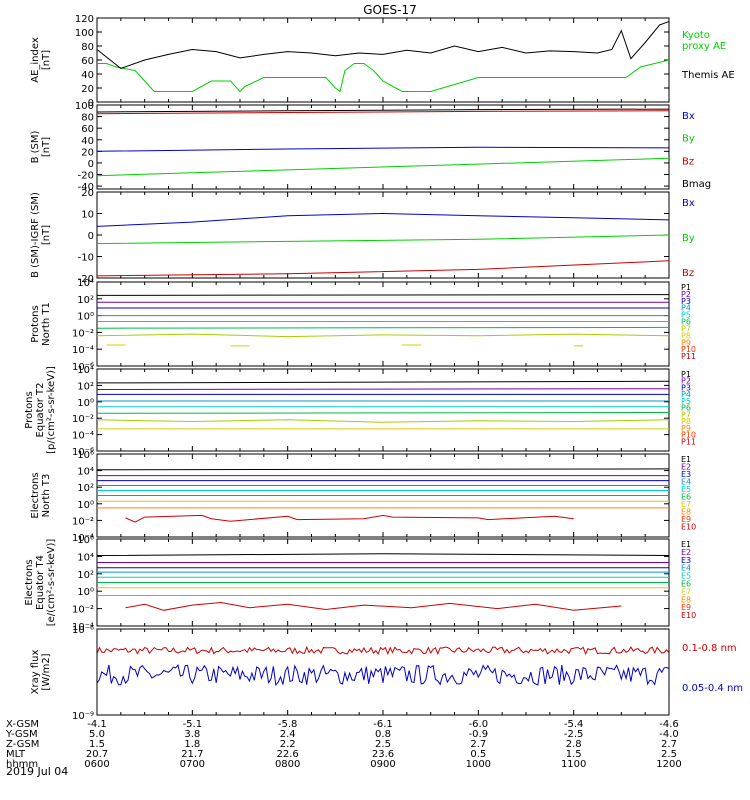  What do you see at coordinates (383, 295) in the screenshot?
I see `series-line-p1` at bounding box center [383, 295].